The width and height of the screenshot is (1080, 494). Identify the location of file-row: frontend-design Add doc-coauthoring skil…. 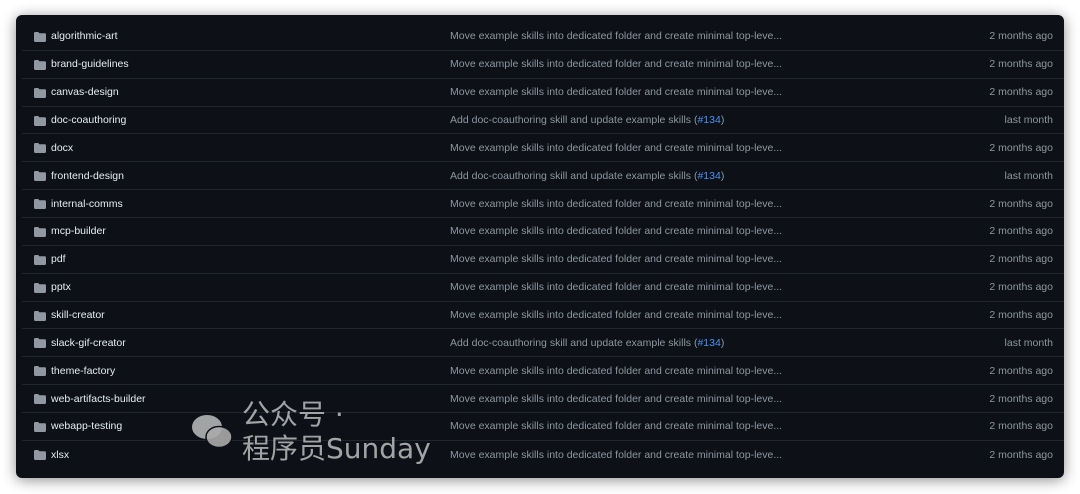
(543, 176).